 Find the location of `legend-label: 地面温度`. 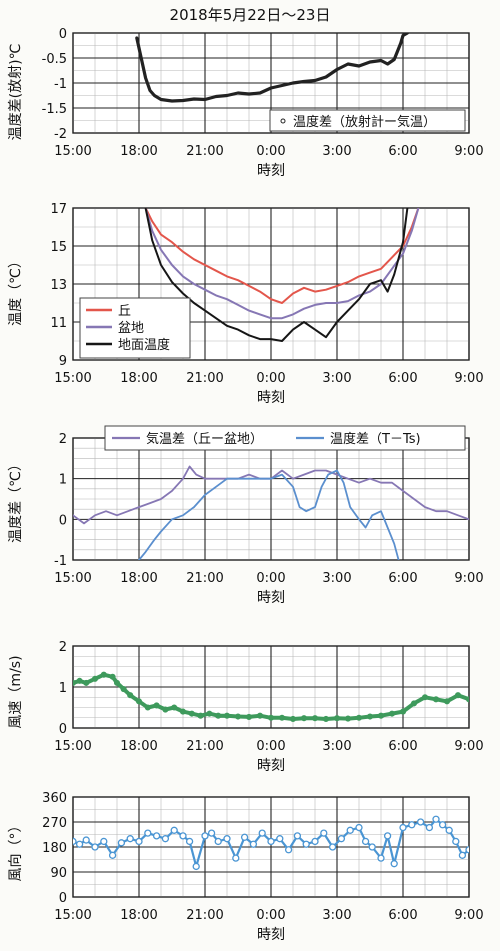

legend-label: 地面温度 is located at coordinates (144, 345).